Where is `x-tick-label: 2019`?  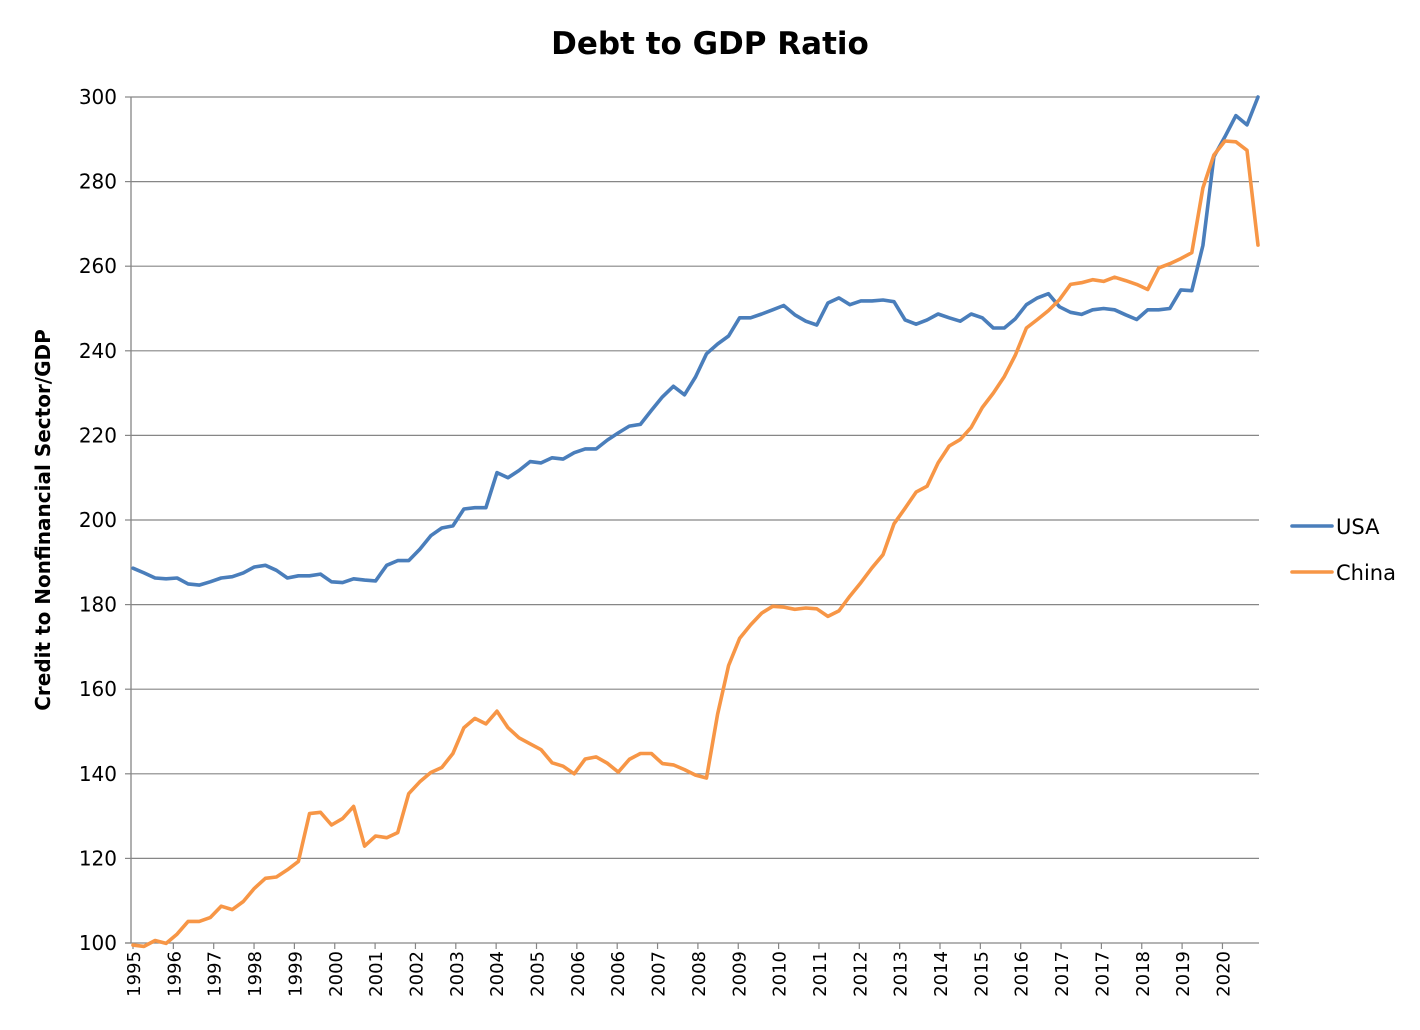 x-tick-label: 2019 is located at coordinates (1183, 974).